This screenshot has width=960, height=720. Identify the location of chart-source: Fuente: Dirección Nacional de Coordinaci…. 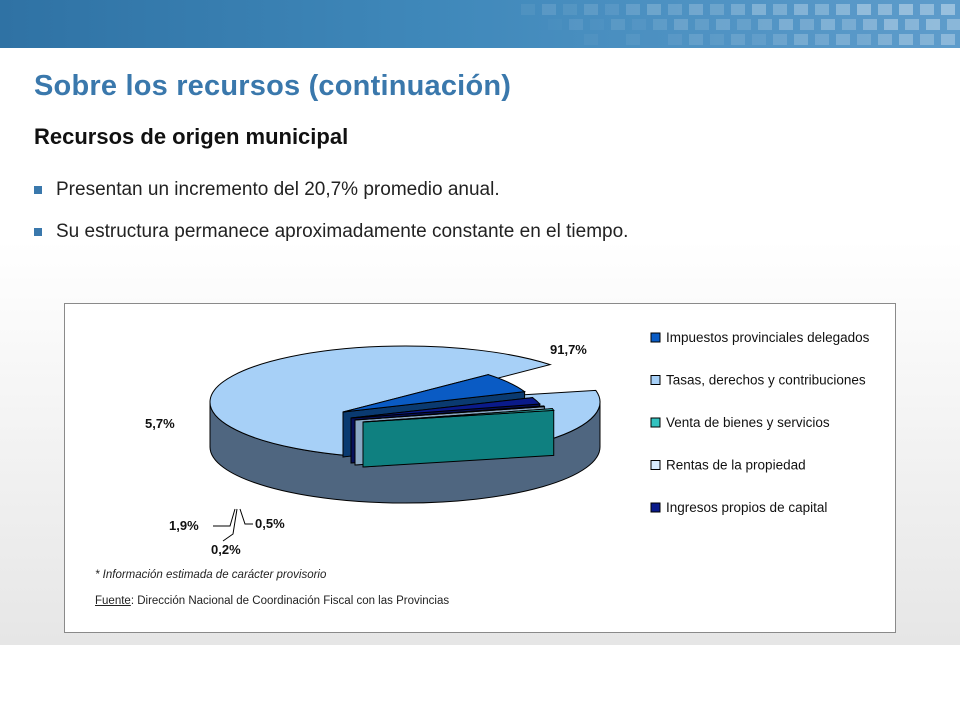
(272, 601).